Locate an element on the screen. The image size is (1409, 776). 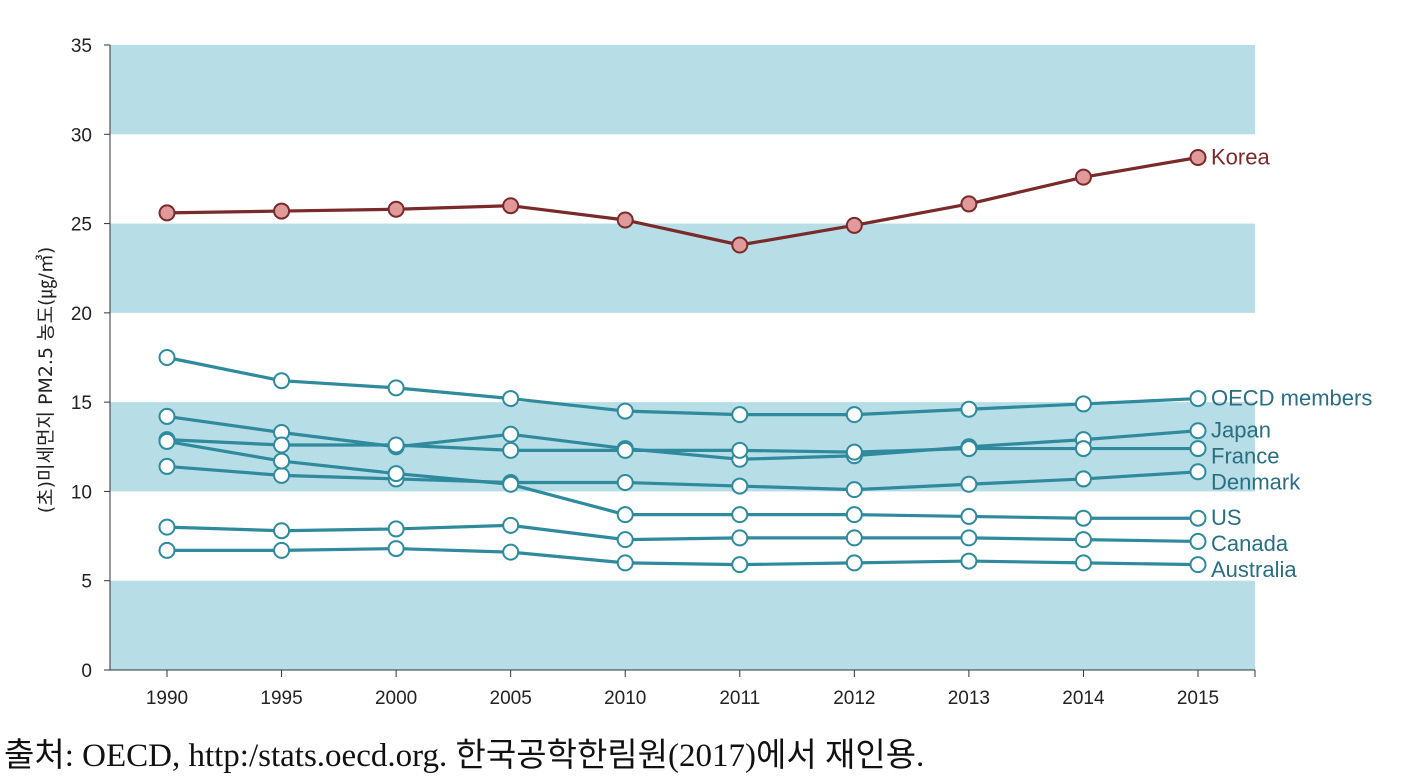
series-line-denmark is located at coordinates (682, 478).